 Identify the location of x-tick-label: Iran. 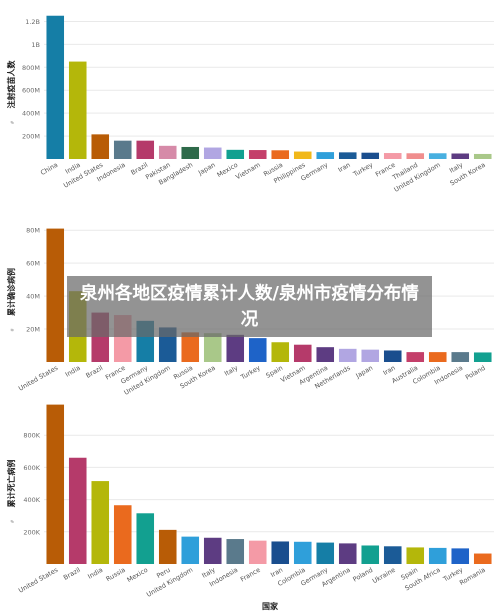
(344, 167).